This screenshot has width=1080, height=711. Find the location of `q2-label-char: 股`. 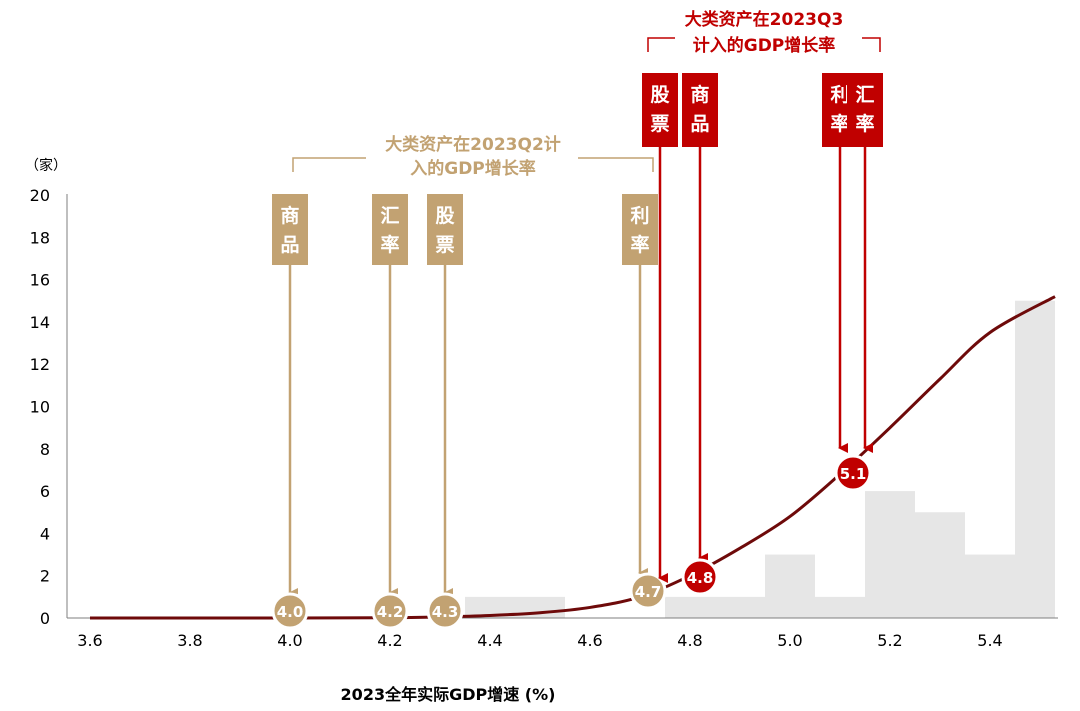

q2-label-char: 股 is located at coordinates (444, 216).